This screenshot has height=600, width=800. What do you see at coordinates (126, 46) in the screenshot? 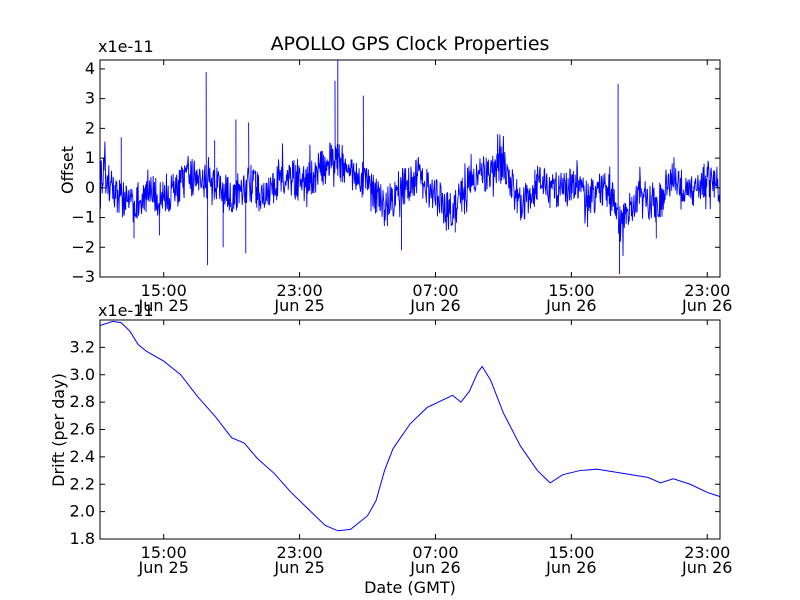
I see `offset-multiplier-top: x1e-11` at bounding box center [126, 46].